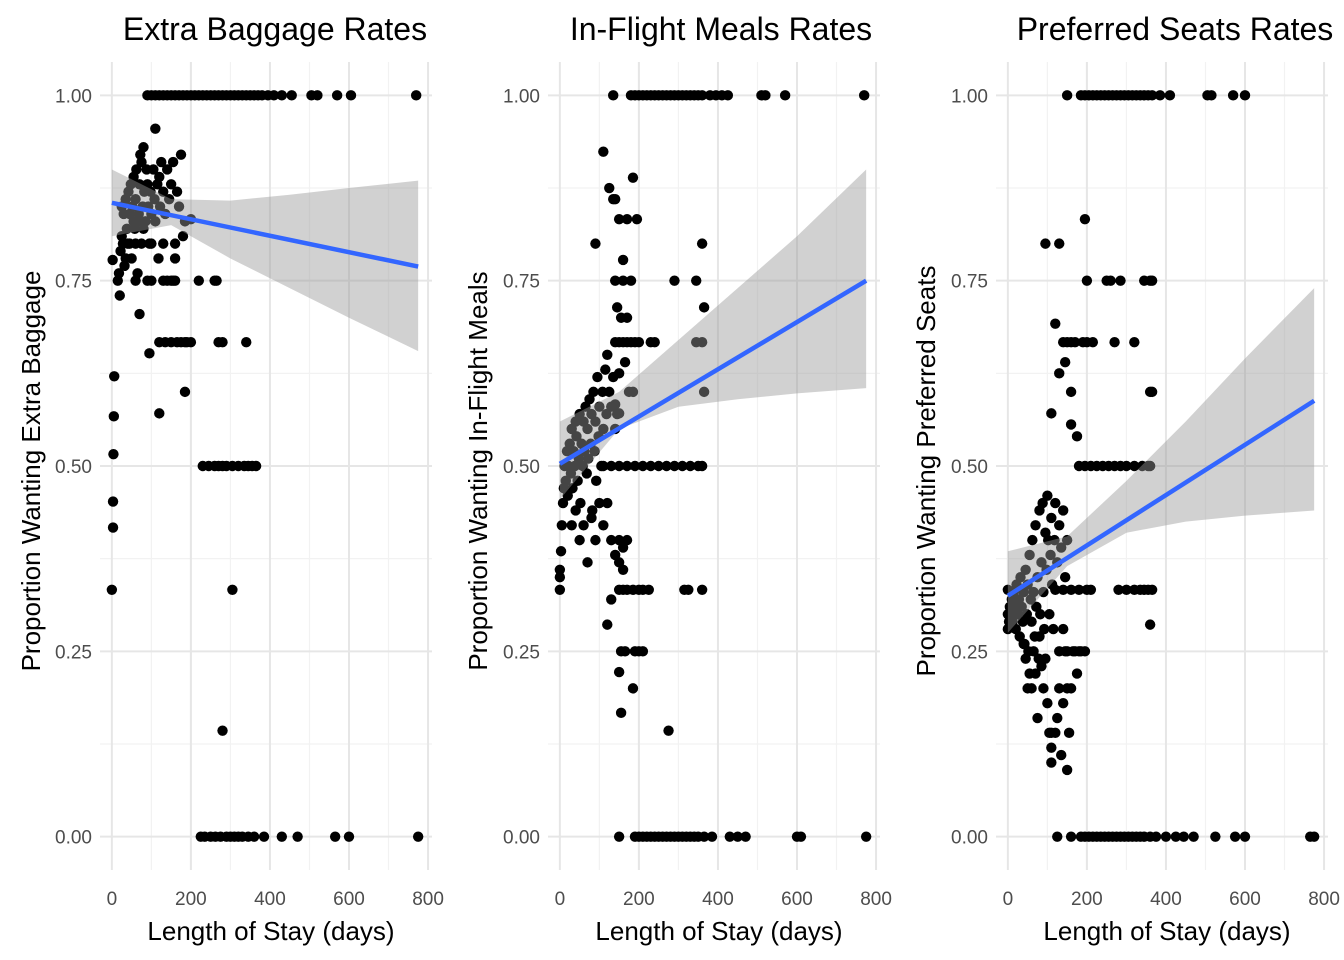  What do you see at coordinates (73, 96) in the screenshot?
I see `y-tick-label: 1.00` at bounding box center [73, 96].